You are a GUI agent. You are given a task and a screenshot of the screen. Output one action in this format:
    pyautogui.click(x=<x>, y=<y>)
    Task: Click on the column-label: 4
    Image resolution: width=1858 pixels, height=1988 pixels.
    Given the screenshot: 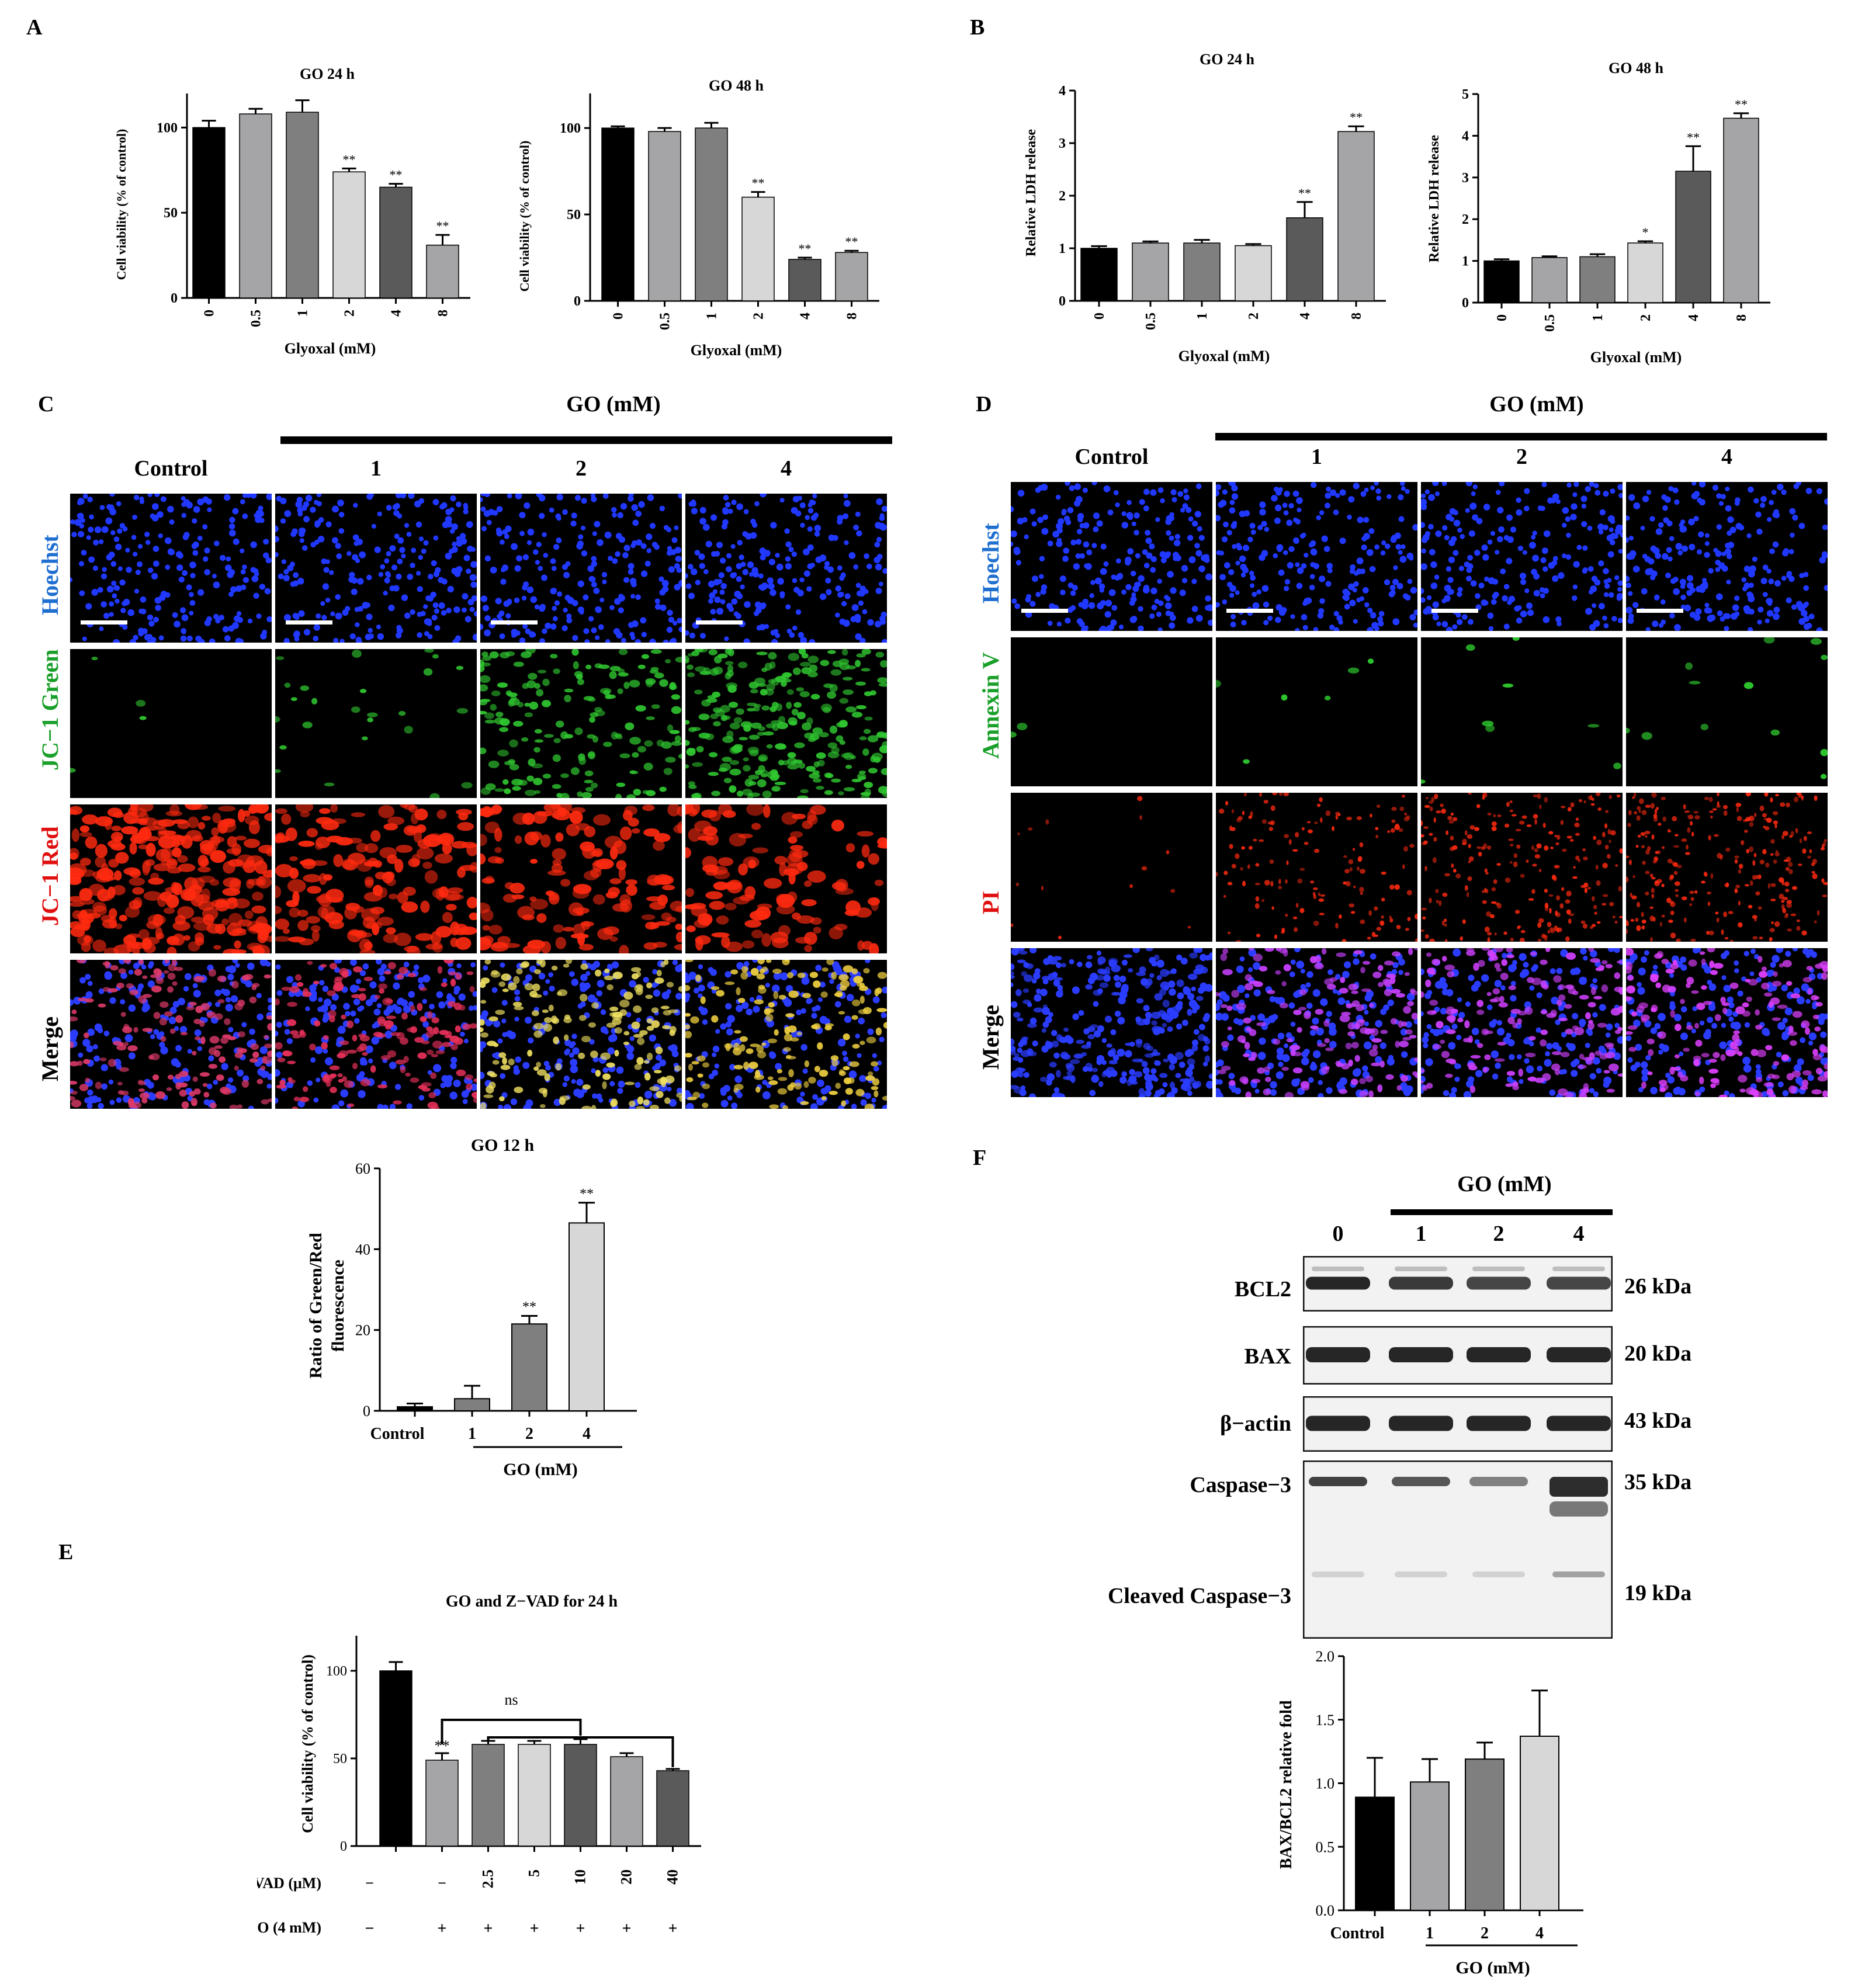 What is the action you would take?
    pyautogui.click(x=786, y=468)
    